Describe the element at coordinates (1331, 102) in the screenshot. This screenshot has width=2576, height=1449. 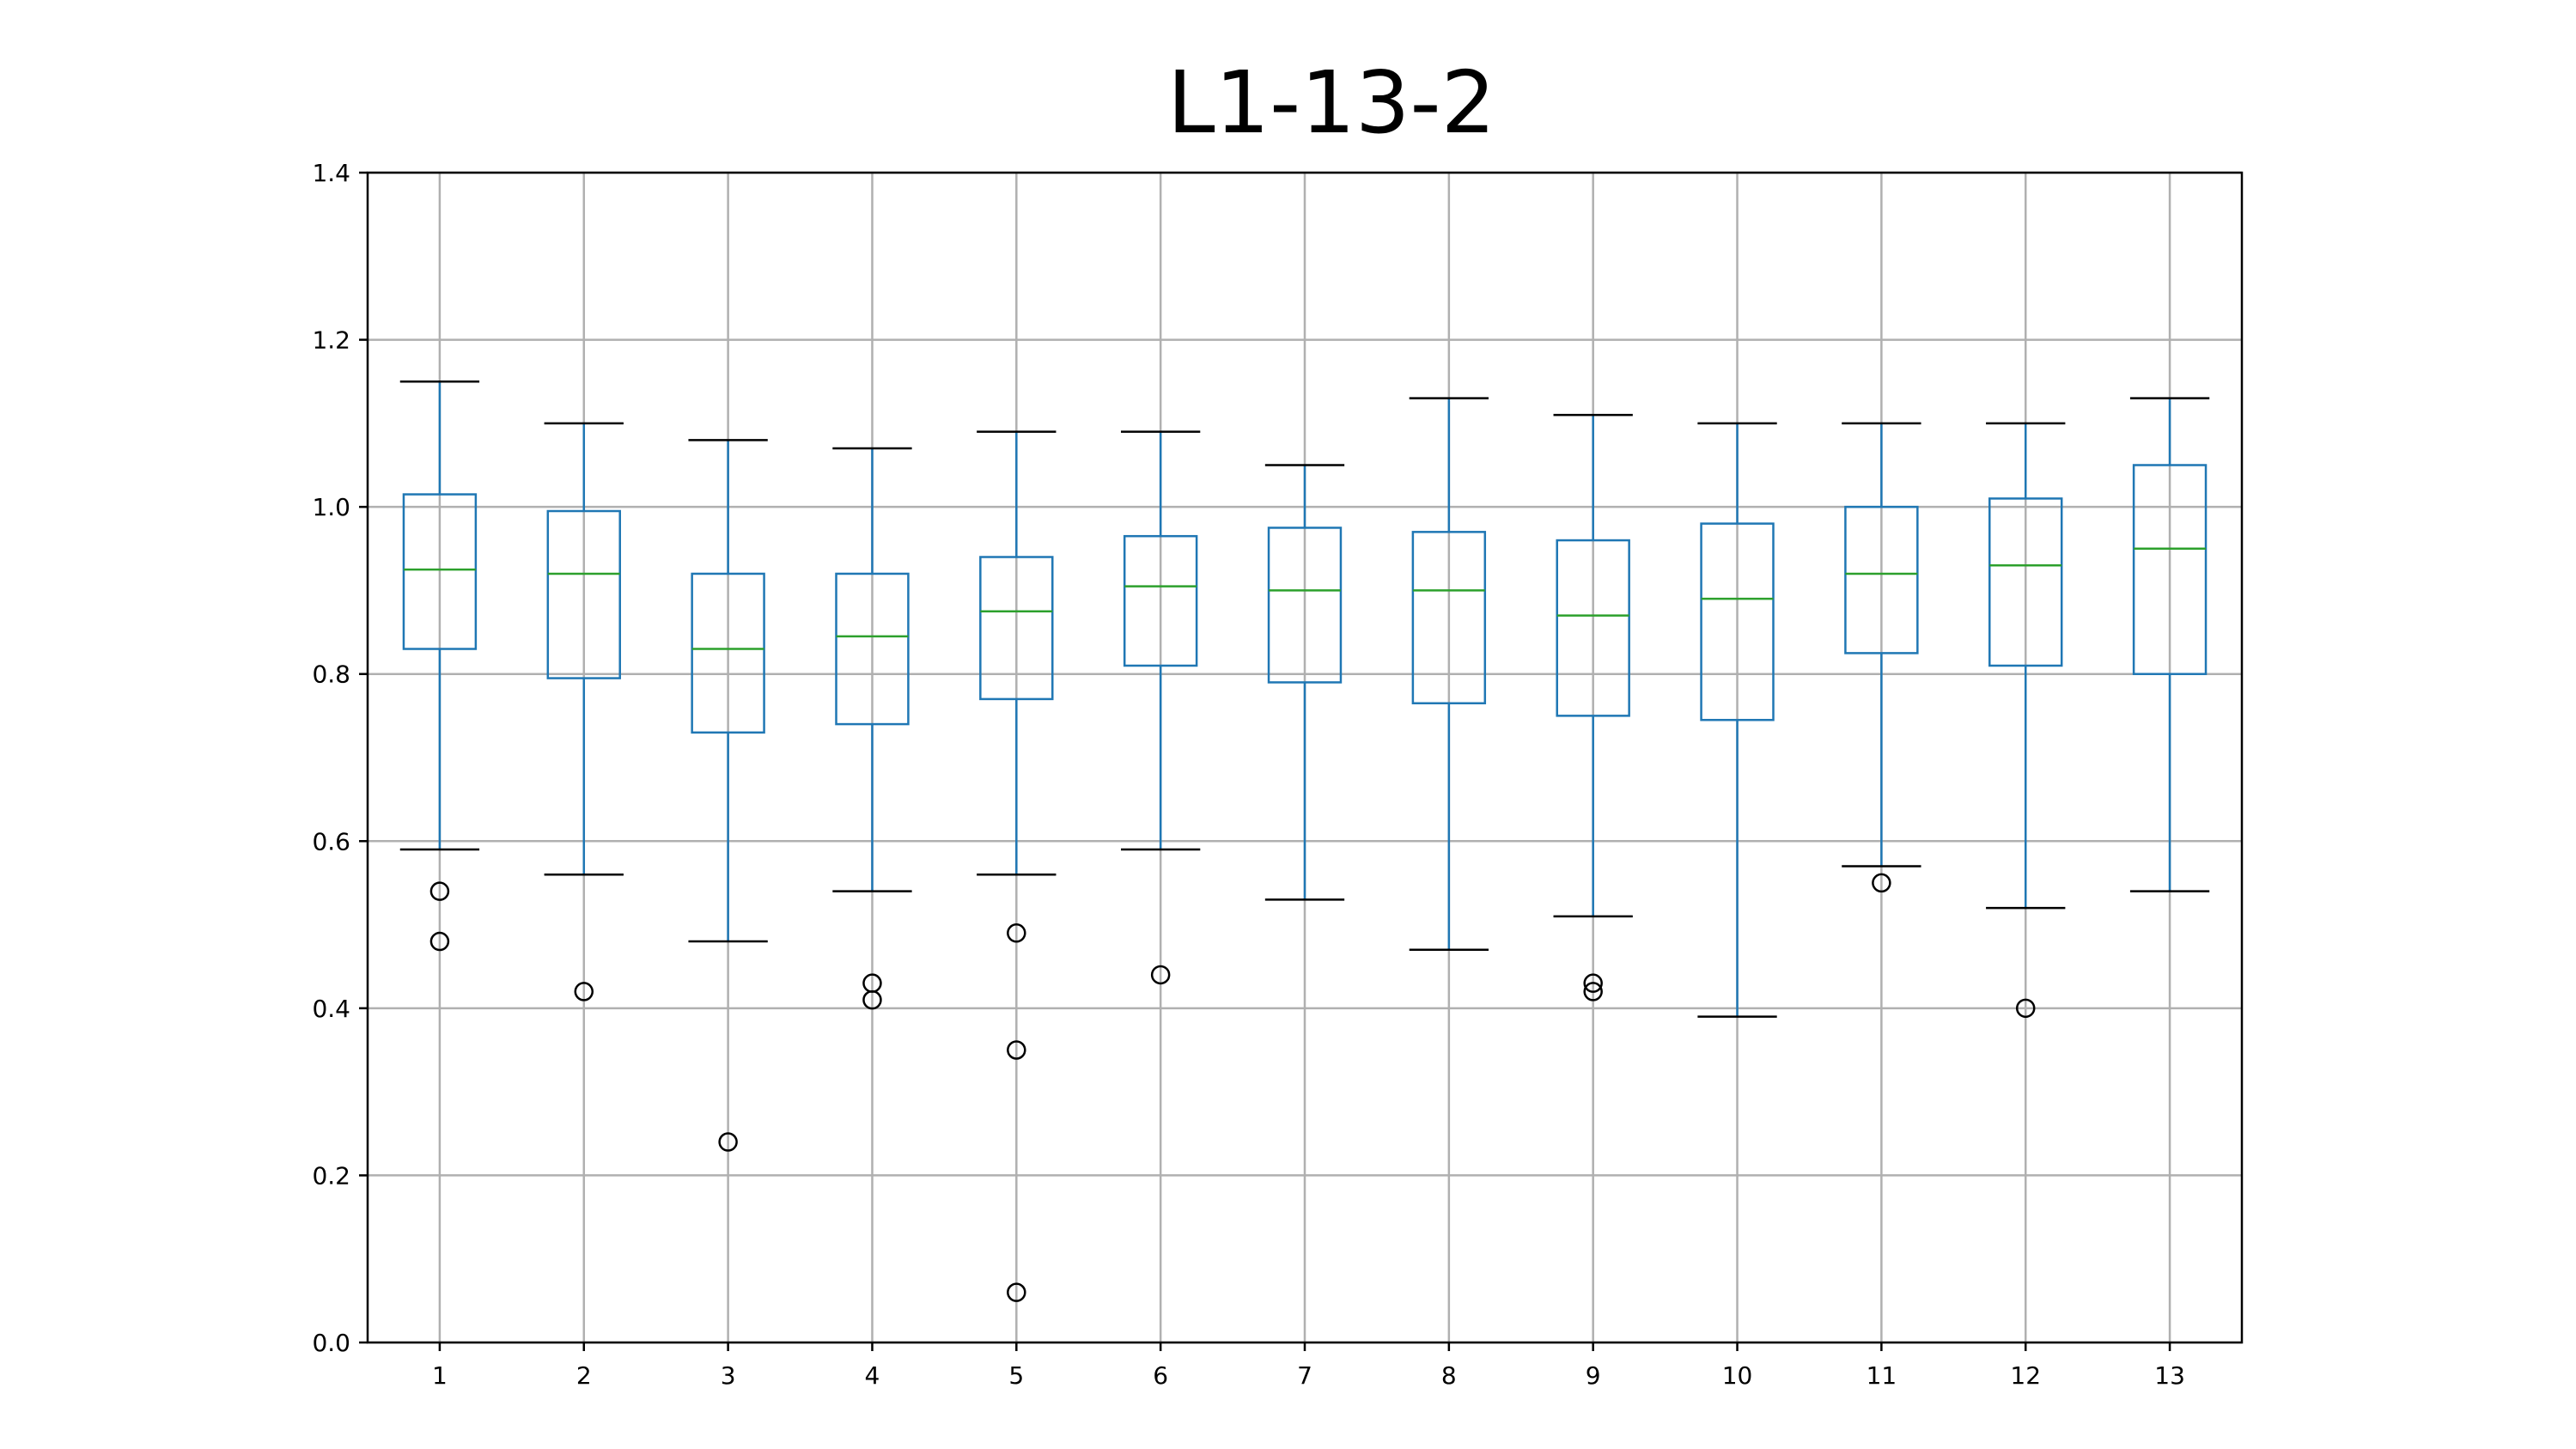
I see `chart-title: L1-13-2` at that location.